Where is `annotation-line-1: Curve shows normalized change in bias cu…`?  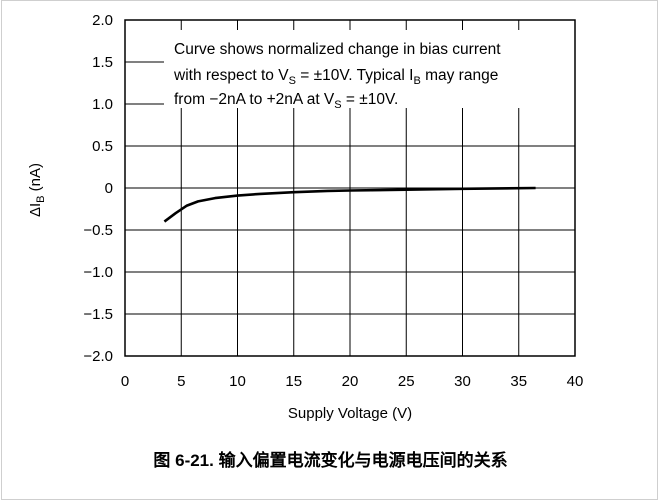 annotation-line-1: Curve shows normalized change in bias cu… is located at coordinates (337, 49).